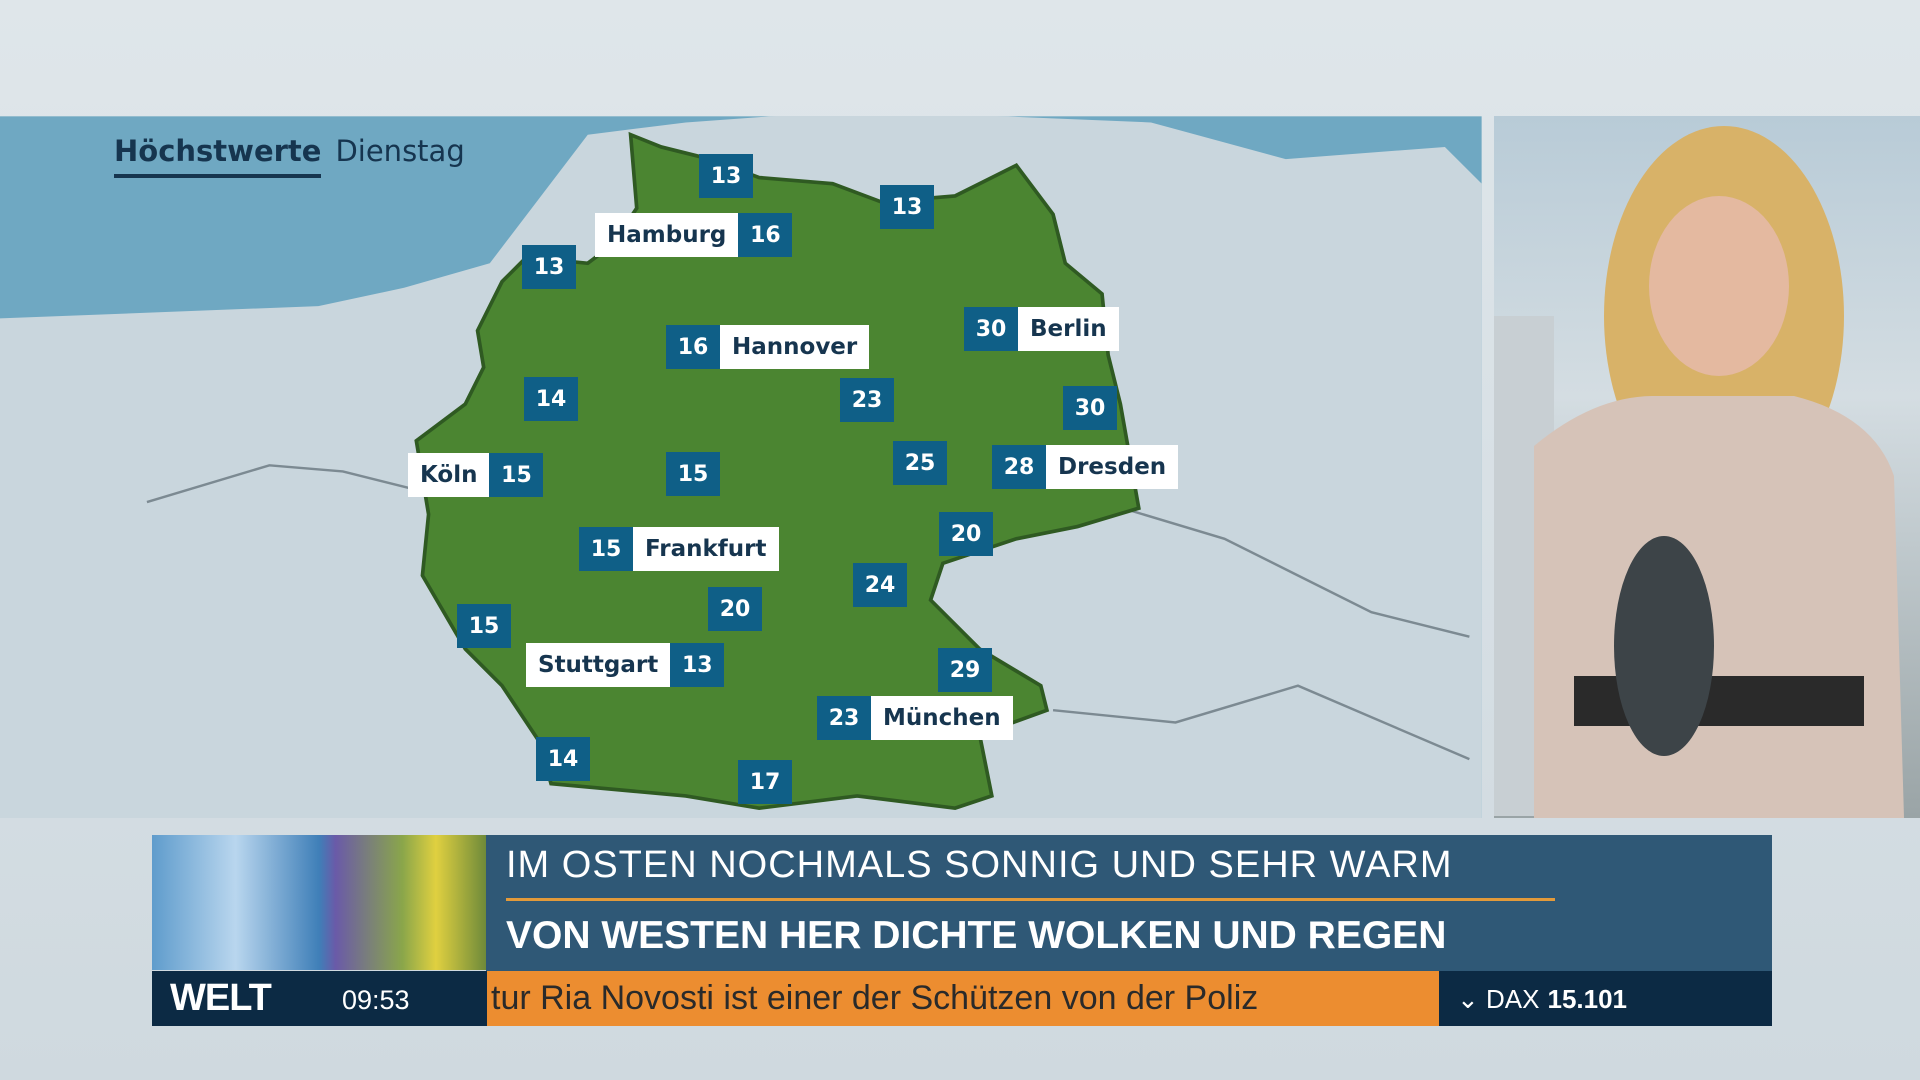 The width and height of the screenshot is (1920, 1080). What do you see at coordinates (795, 347) in the screenshot?
I see `city-label: Hannover` at bounding box center [795, 347].